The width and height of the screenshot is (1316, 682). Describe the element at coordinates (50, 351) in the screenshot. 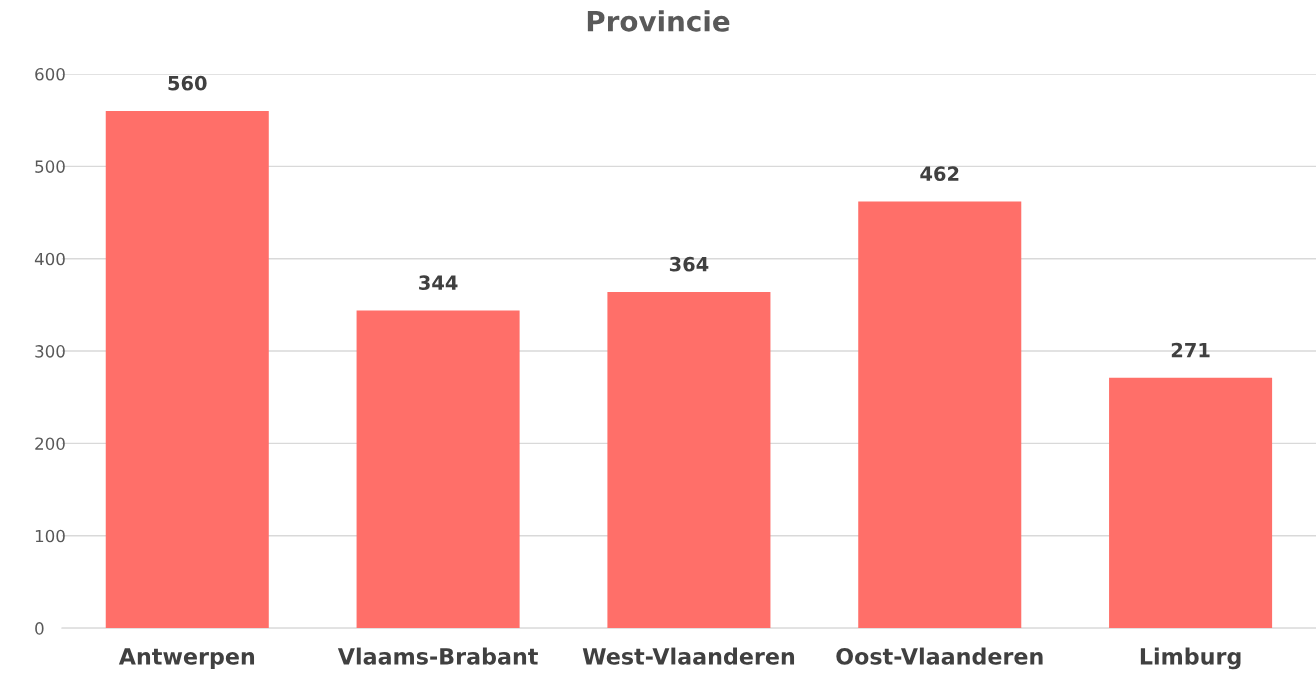

I see `y-tick-label: 300` at that location.